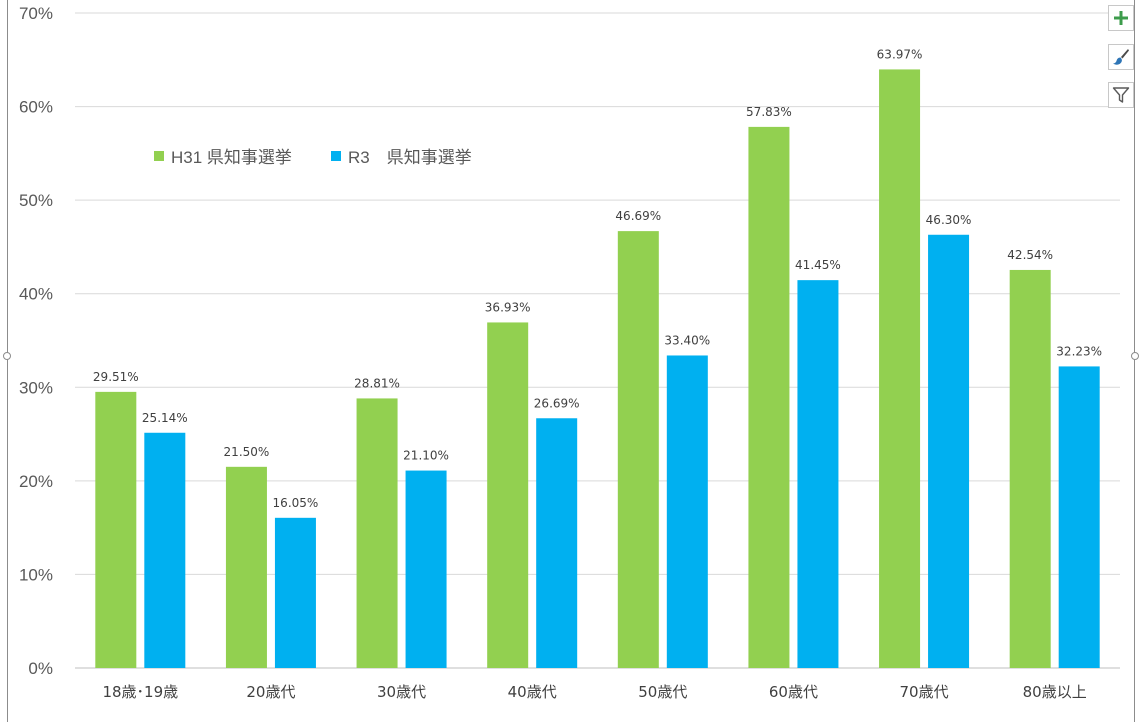 This screenshot has width=1140, height=722. I want to click on chart-styles-button, so click(1121, 57).